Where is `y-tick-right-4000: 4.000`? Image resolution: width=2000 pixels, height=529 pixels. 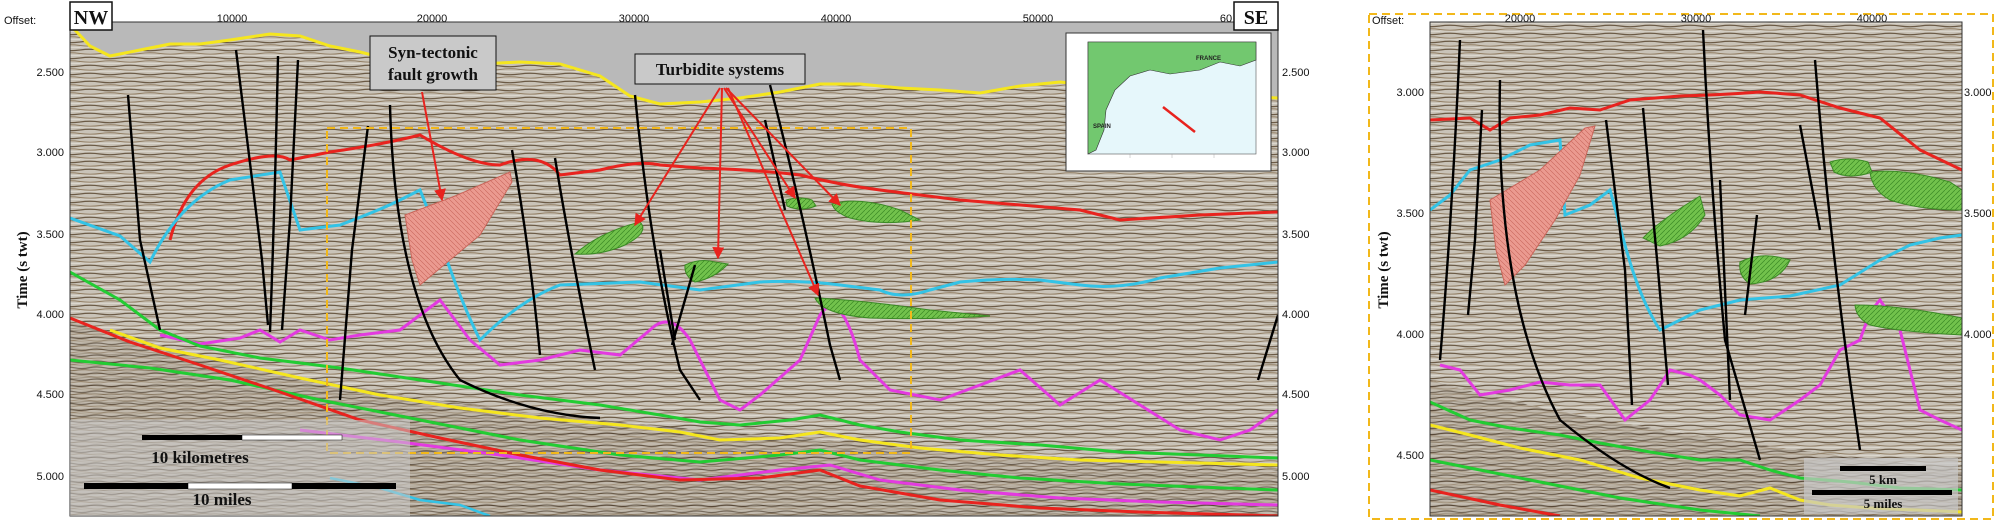 y-tick-right-4000: 4.000 is located at coordinates (1296, 315).